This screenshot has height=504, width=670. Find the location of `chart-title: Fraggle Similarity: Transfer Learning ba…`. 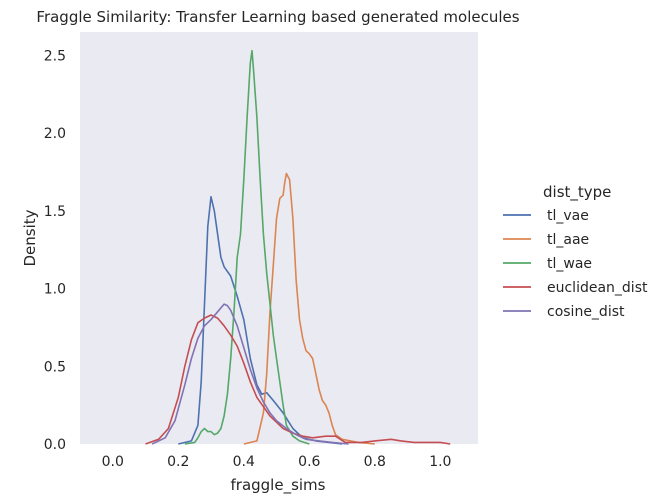

chart-title: Fraggle Similarity: Transfer Learning ba… is located at coordinates (277, 17).